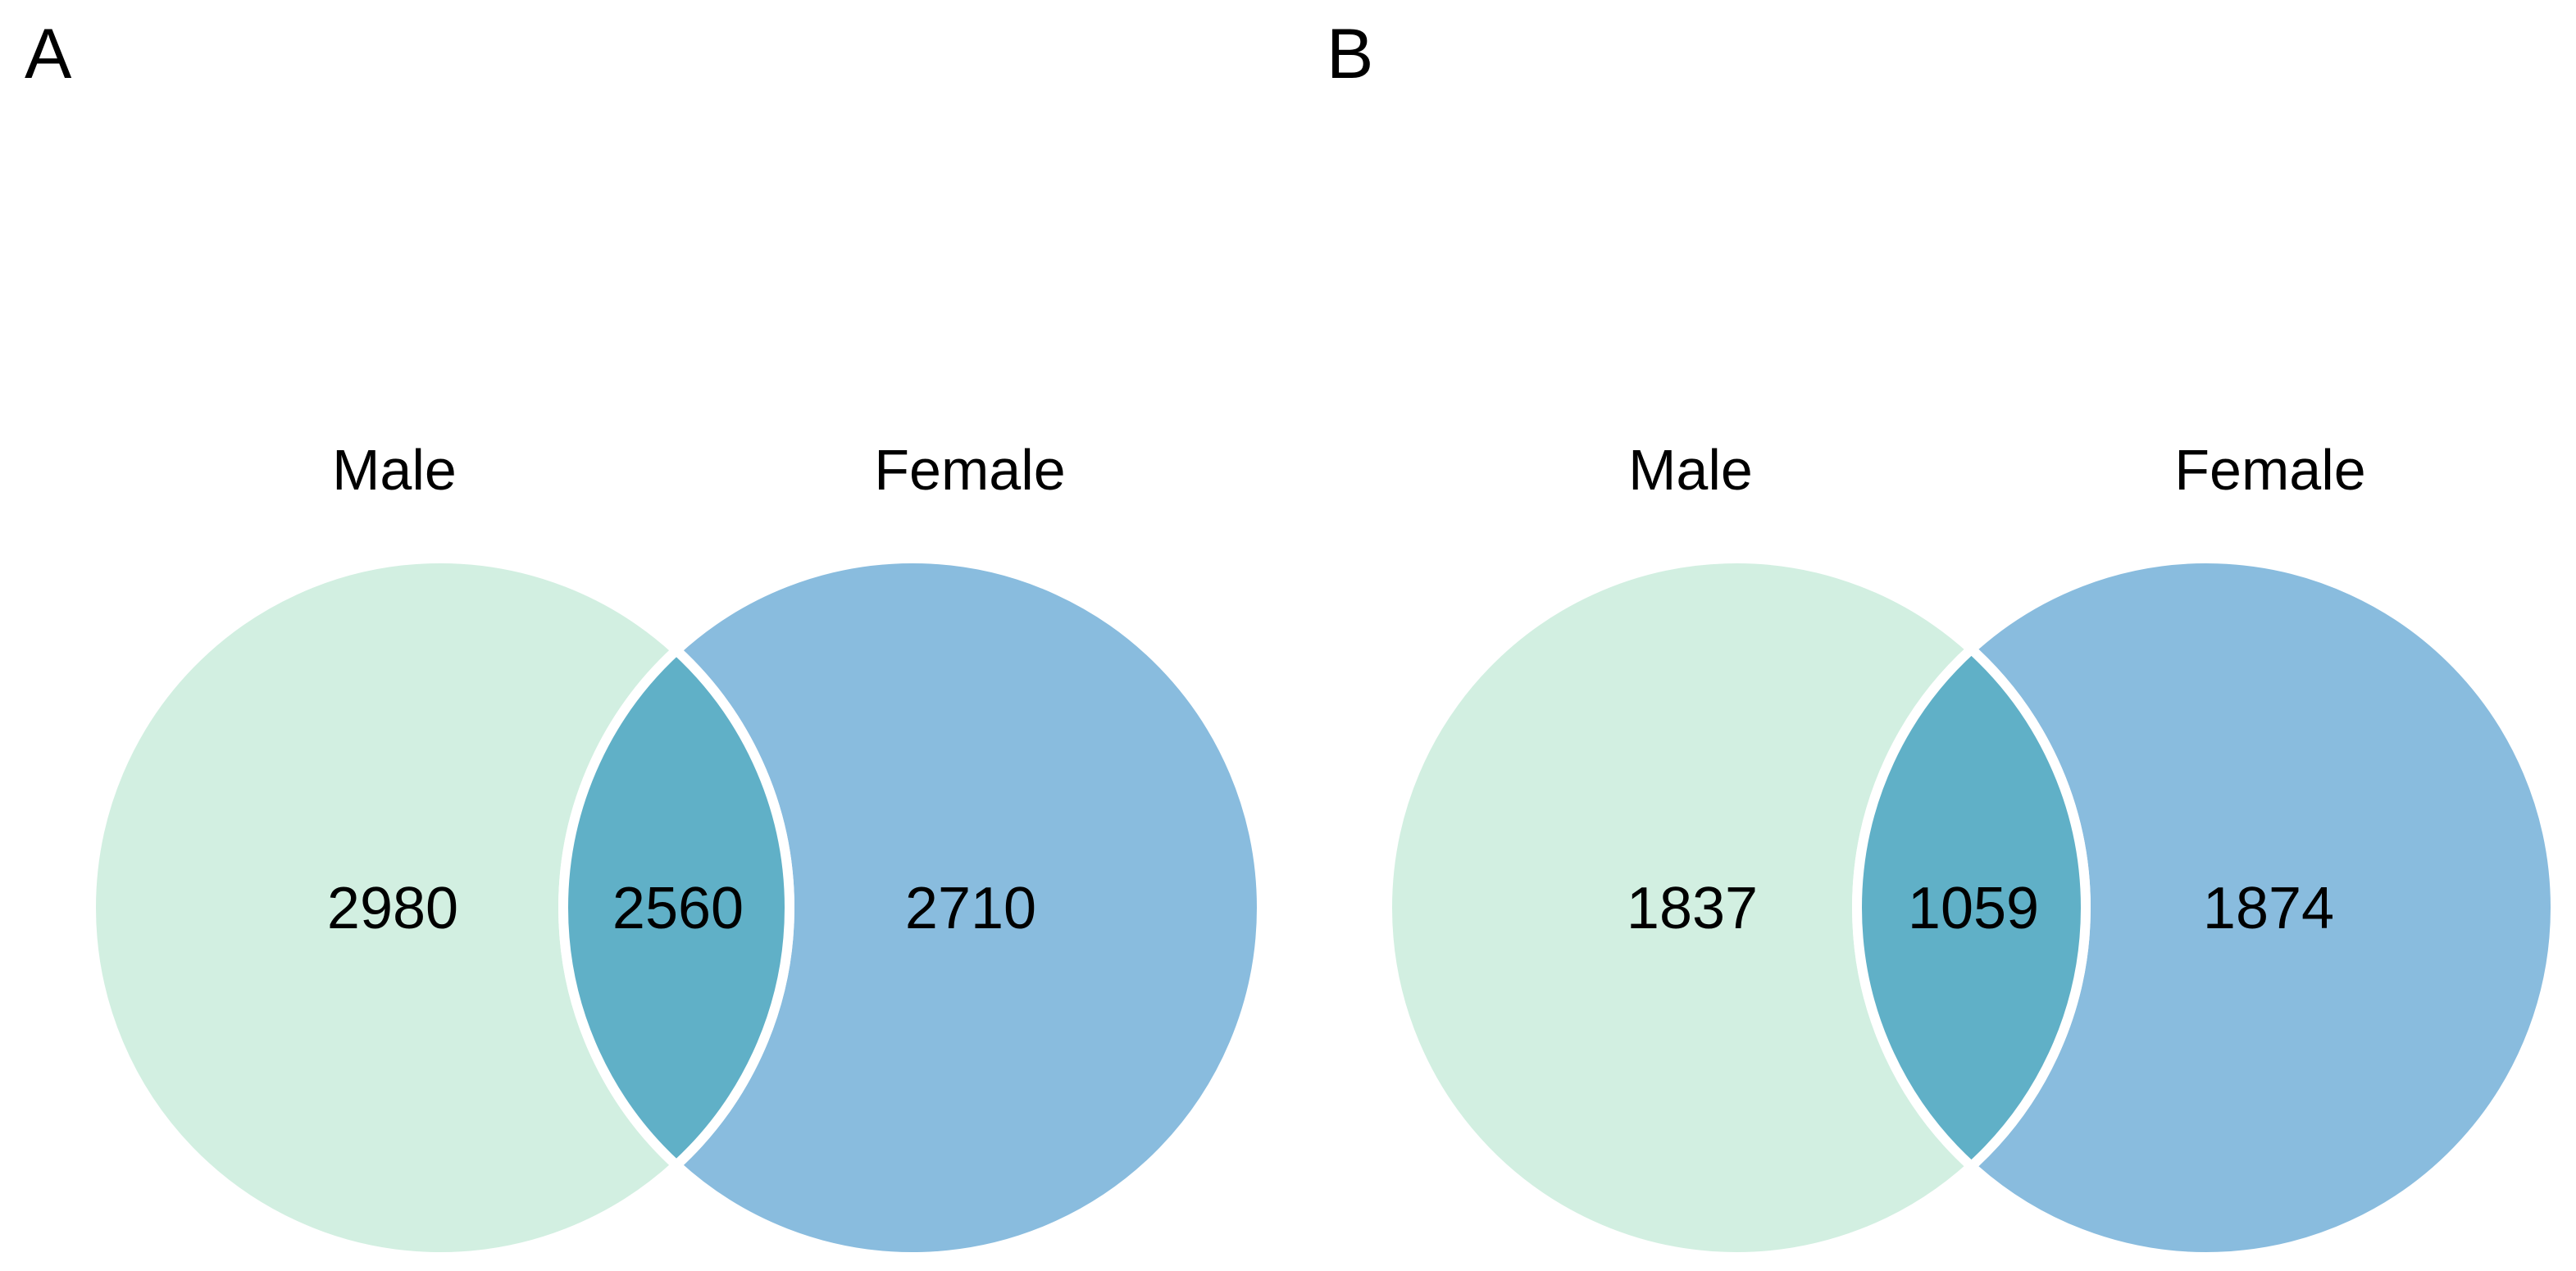 The width and height of the screenshot is (2576, 1271). I want to click on female-only-count: 1874, so click(2268, 908).